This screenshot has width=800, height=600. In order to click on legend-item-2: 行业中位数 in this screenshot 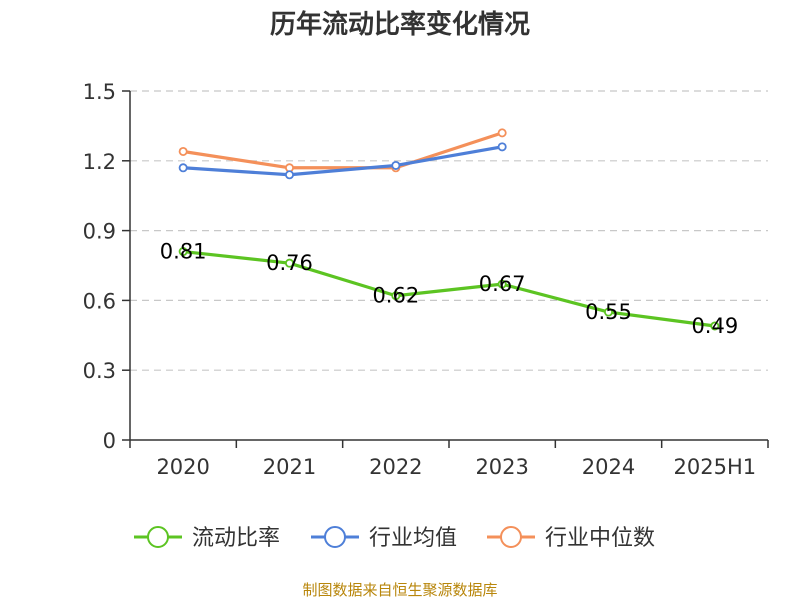, I will do `click(571, 538)`.